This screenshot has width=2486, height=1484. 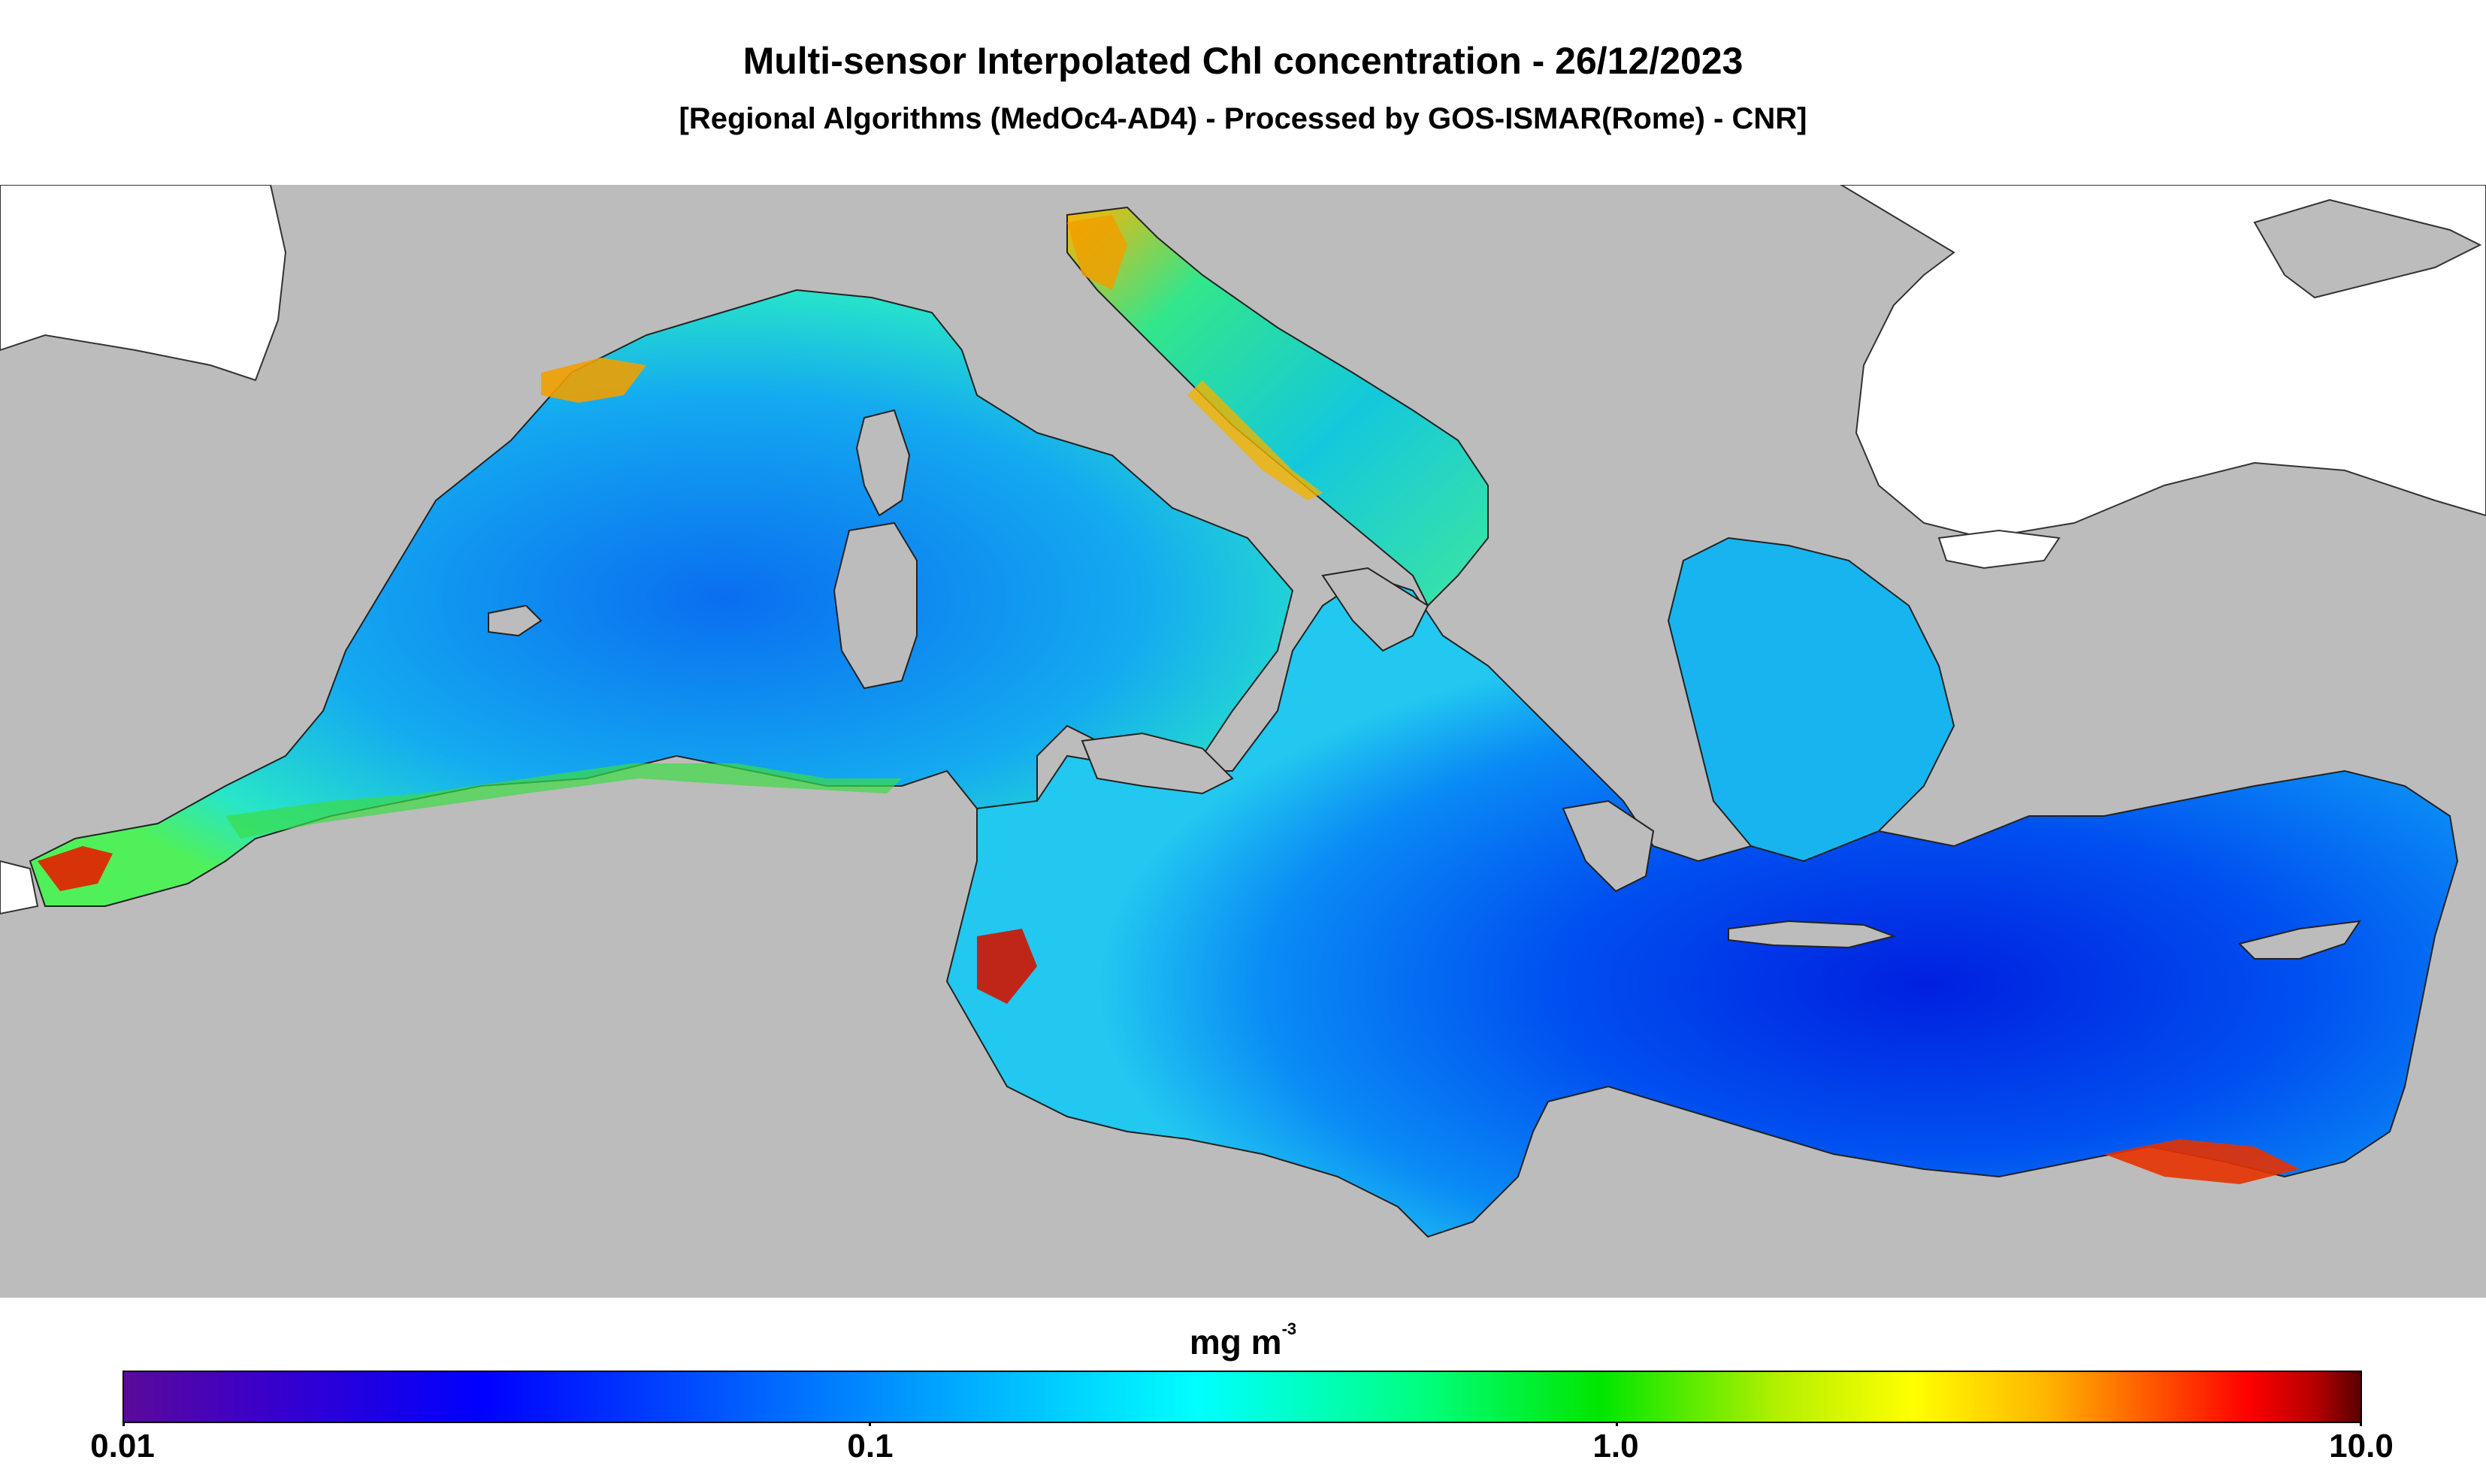 What do you see at coordinates (564, 801) in the screenshot?
I see `algerian-coast-band` at bounding box center [564, 801].